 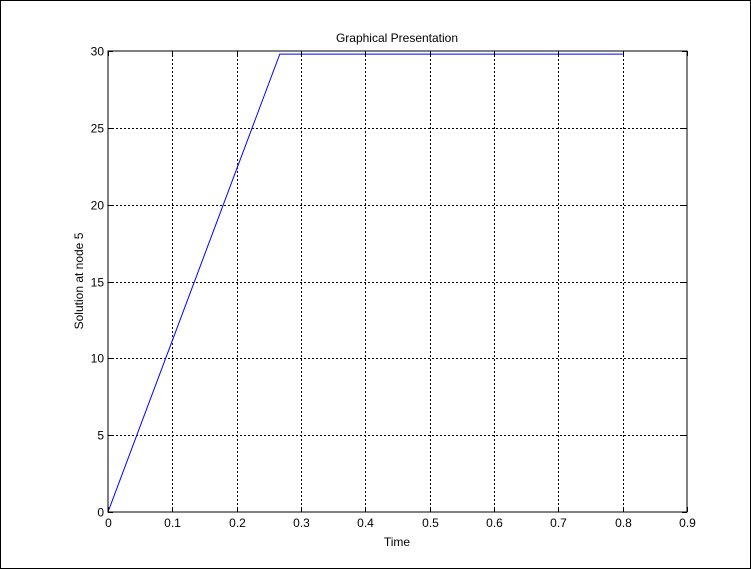 I want to click on x-tick-label: 0.1, so click(x=172, y=523).